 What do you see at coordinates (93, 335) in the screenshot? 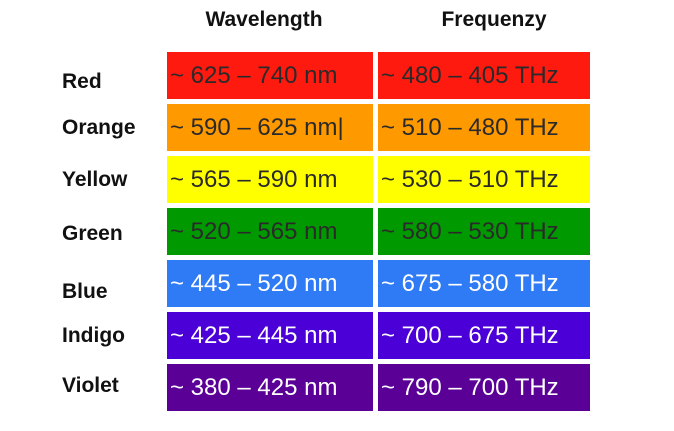
I see `row-label: Indigo` at bounding box center [93, 335].